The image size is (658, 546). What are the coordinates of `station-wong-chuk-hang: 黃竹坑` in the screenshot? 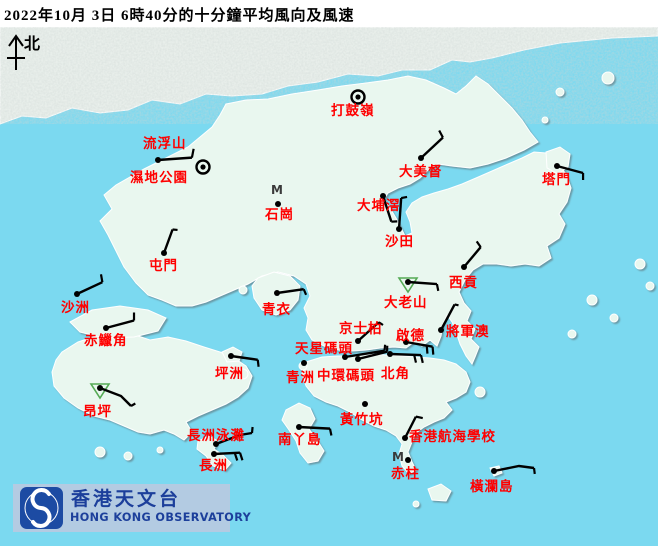 It's located at (361, 414).